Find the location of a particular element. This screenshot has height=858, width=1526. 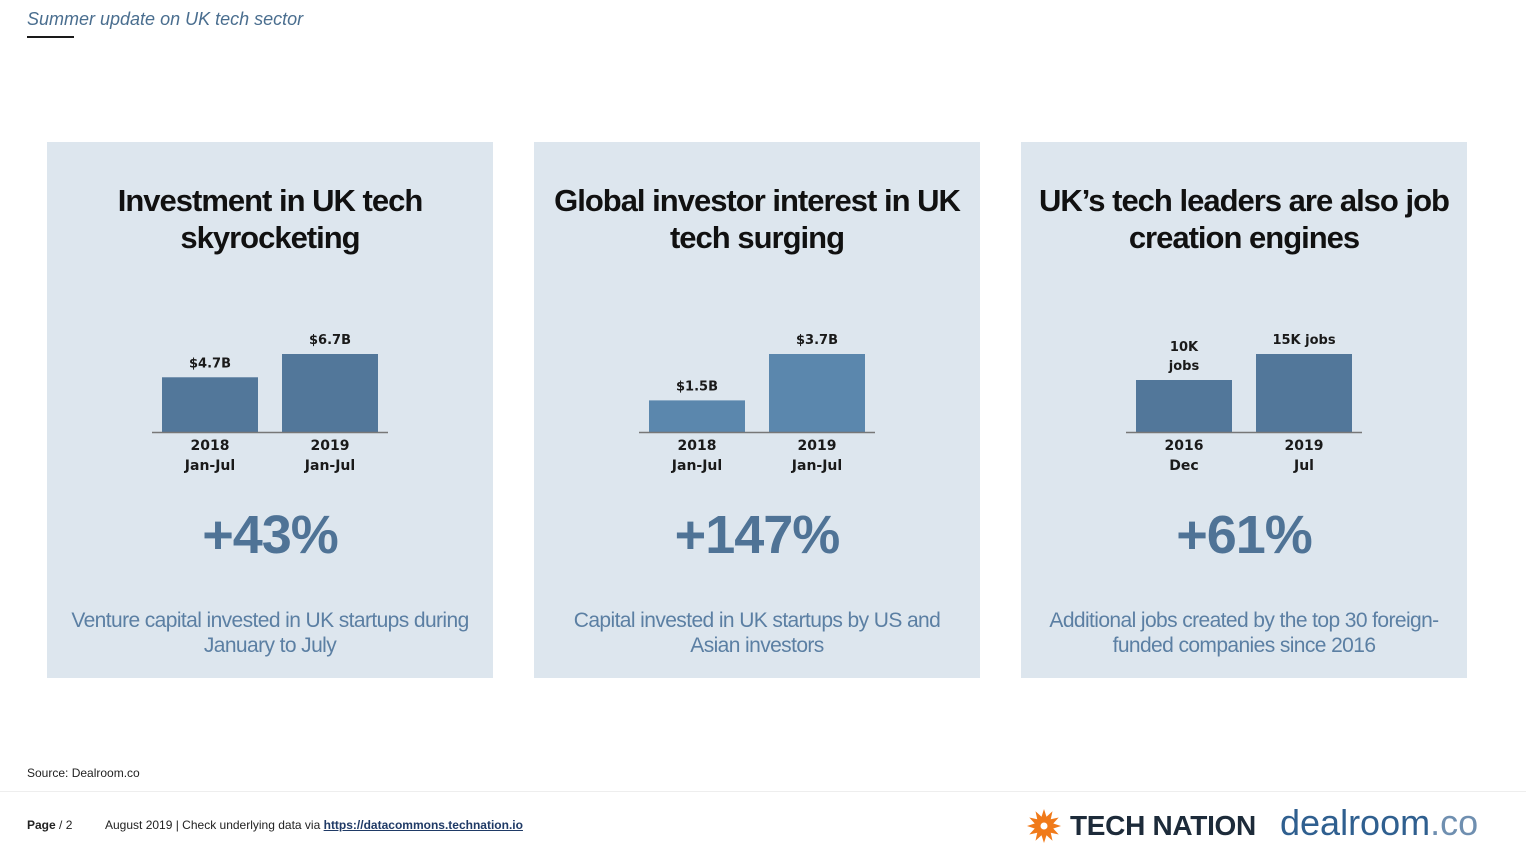

page-number: / 2 is located at coordinates (66, 825).